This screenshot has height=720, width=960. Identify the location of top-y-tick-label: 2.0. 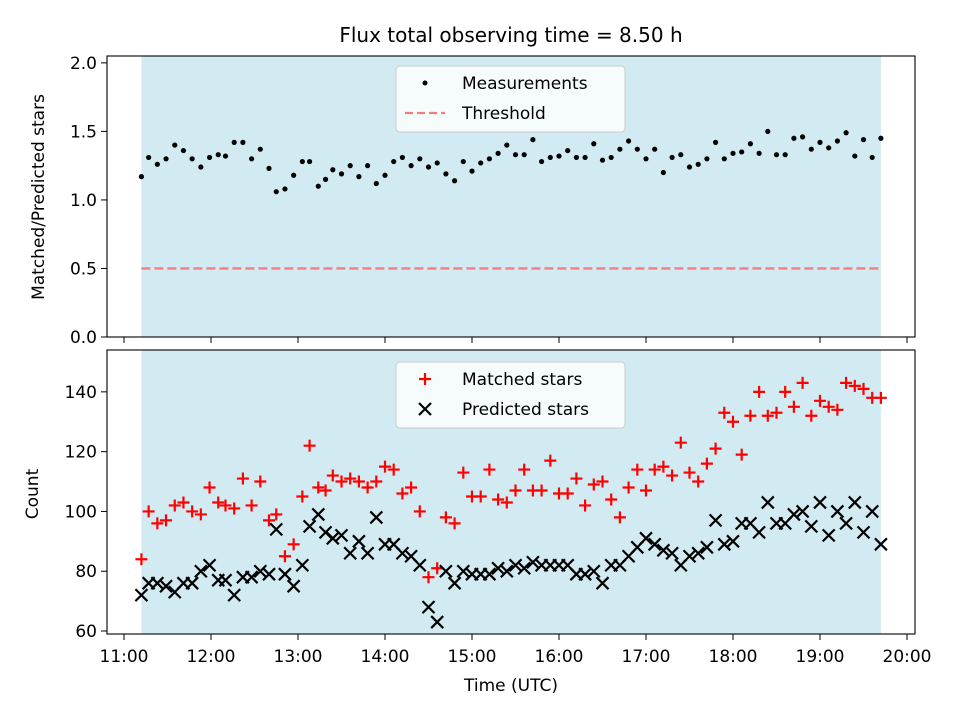
(83, 64).